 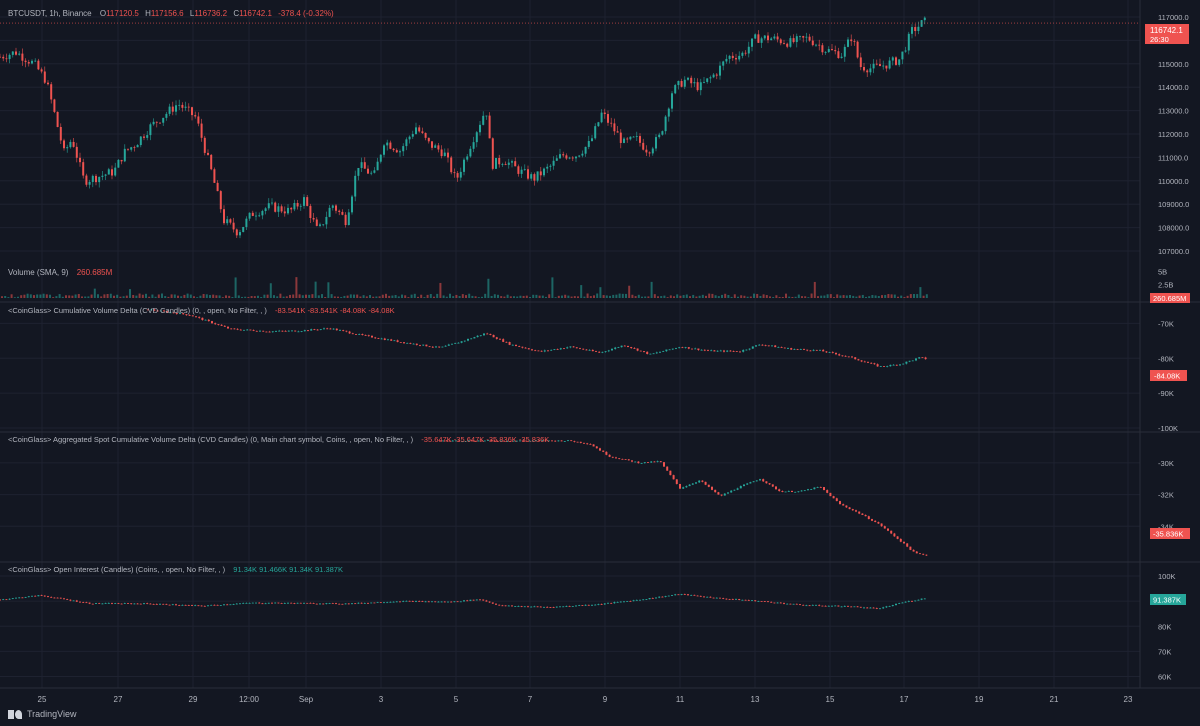 I want to click on spot-badge-value: -35.836K, so click(x=1168, y=534).